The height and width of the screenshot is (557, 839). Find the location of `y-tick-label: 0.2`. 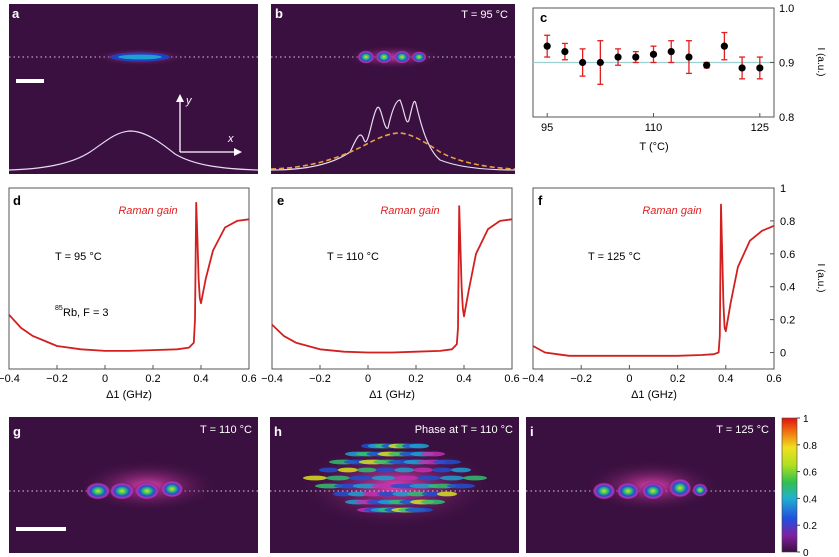

y-tick-label: 0.2 is located at coordinates (787, 321).